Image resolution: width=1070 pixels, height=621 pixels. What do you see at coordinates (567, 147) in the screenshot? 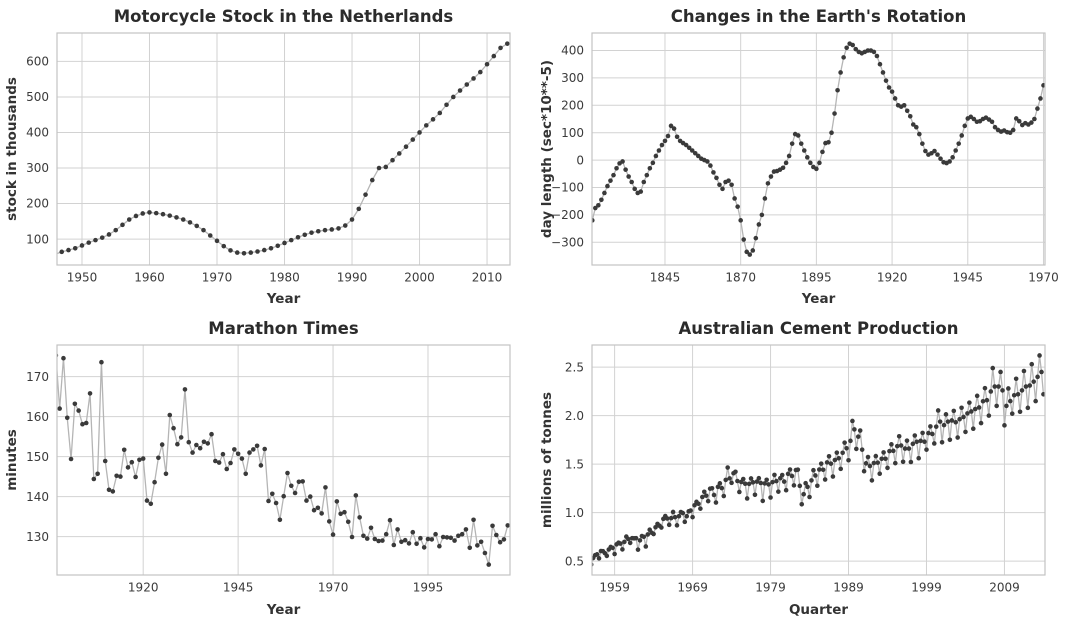
I see `y-tick-labels: −300 −200 −100 0 100 200 300 400` at bounding box center [567, 147].